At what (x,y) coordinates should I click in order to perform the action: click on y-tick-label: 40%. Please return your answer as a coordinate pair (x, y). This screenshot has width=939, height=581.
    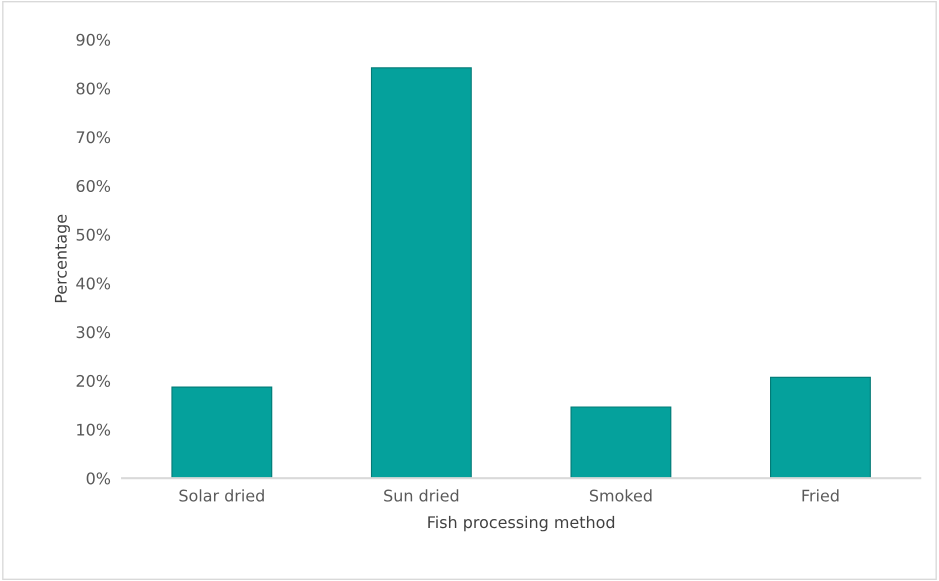
    Looking at the image, I should click on (93, 283).